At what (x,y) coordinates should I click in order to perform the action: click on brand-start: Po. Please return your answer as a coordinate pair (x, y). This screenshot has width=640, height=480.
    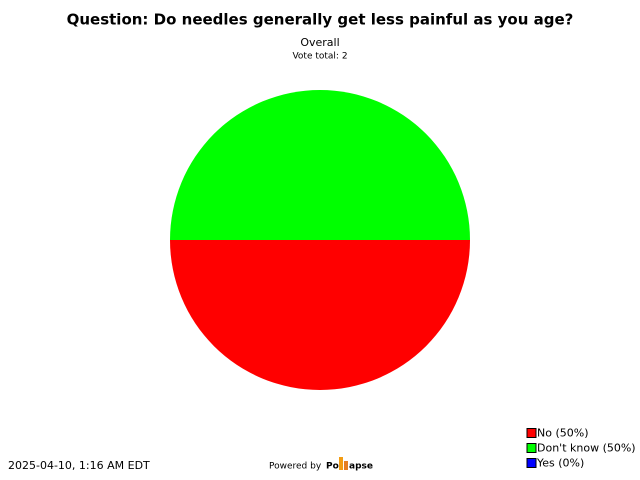
    Looking at the image, I should click on (332, 467).